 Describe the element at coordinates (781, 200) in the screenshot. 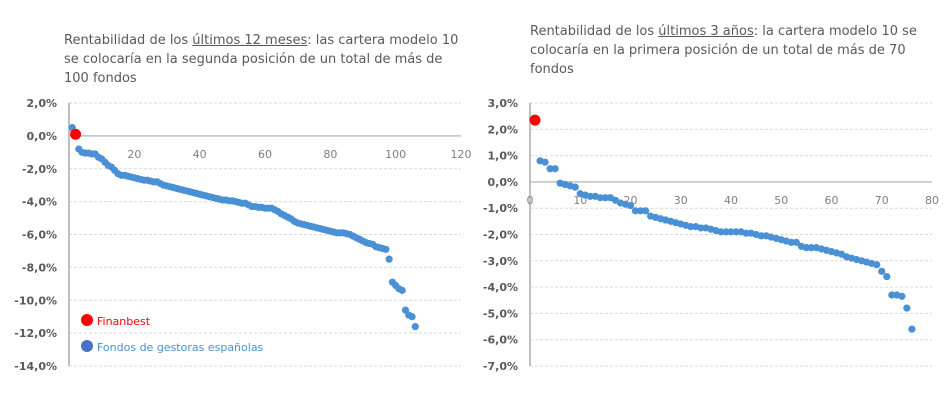

I see `x-tick-label: 50` at that location.